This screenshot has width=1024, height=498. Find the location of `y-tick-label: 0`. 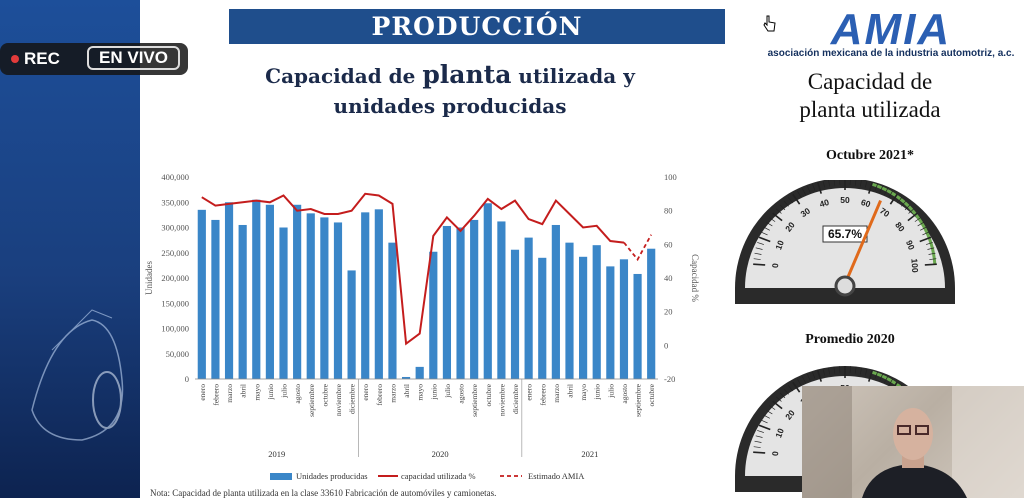

y-tick-label: 0 is located at coordinates (187, 379).